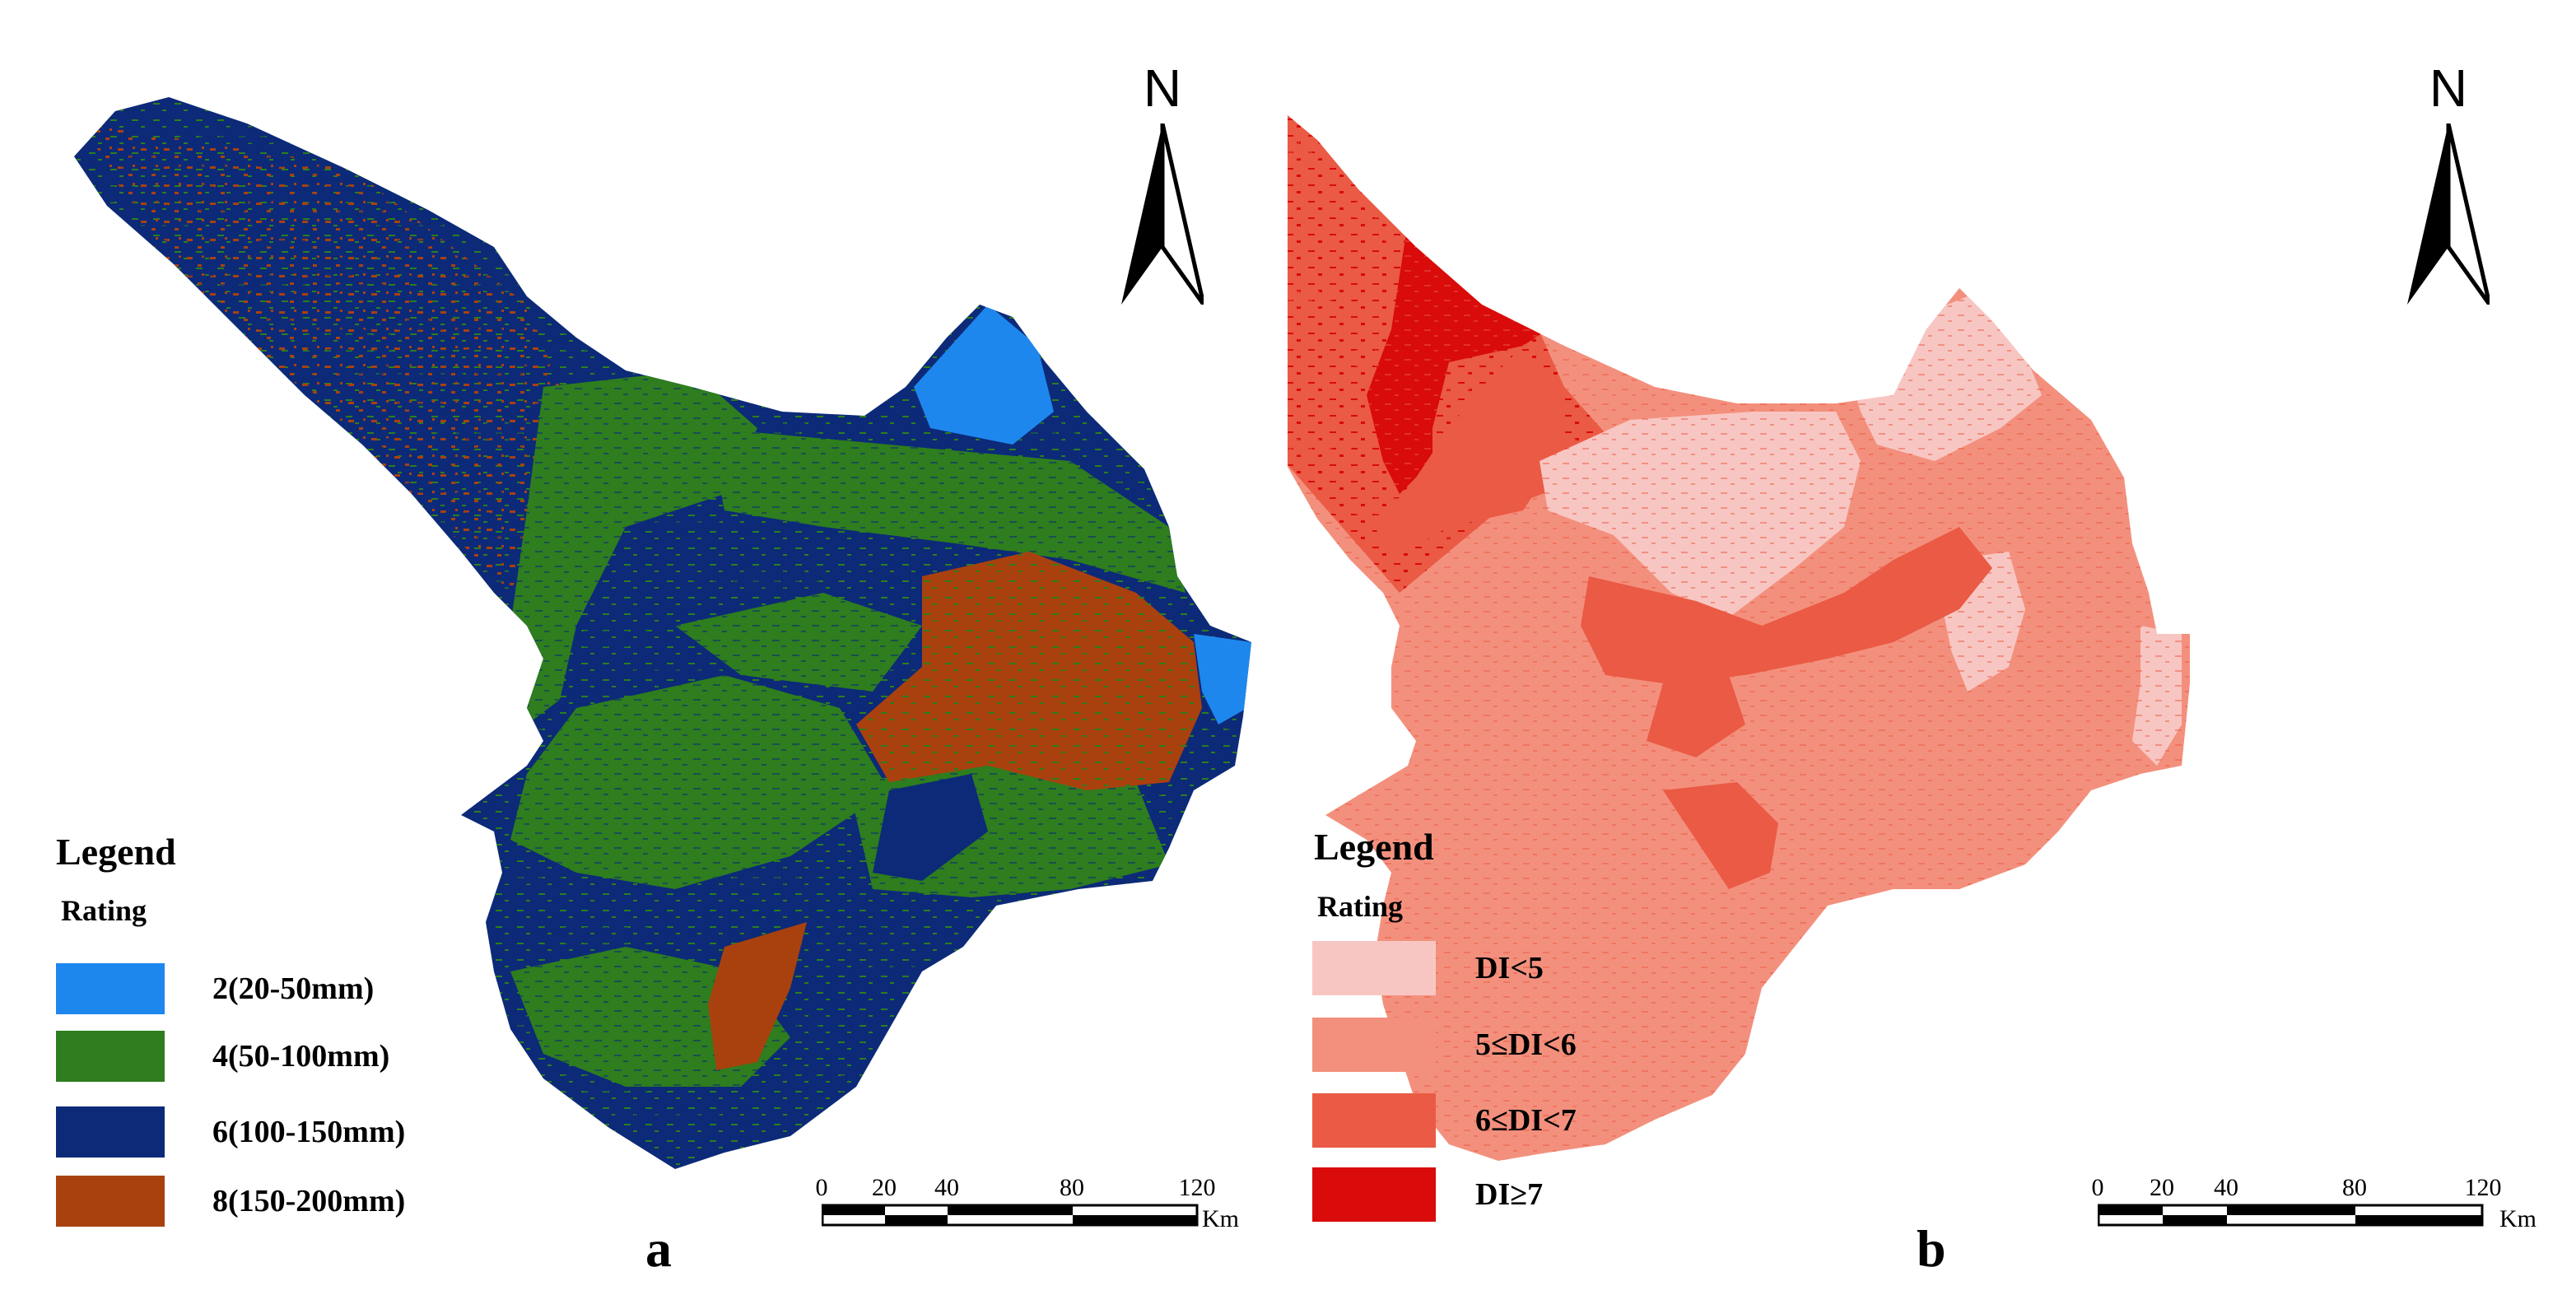 The width and height of the screenshot is (2576, 1309). Describe the element at coordinates (309, 1201) in the screenshot. I see `legend-label: 8(150-200mm)` at that location.